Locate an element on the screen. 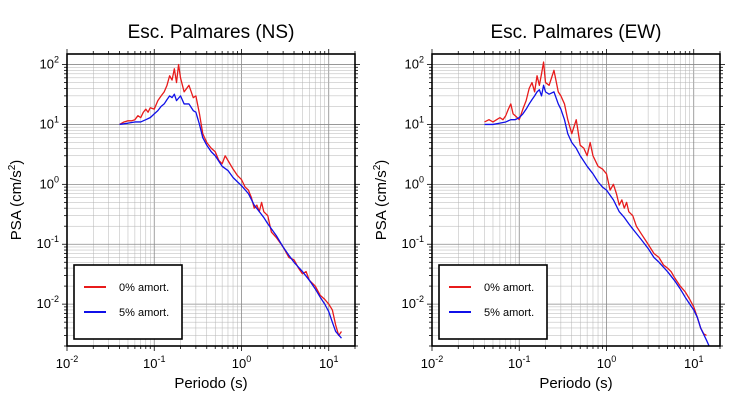 The height and width of the screenshot is (405, 730). chart-title: Esc. Palmares (EW) is located at coordinates (575, 32).